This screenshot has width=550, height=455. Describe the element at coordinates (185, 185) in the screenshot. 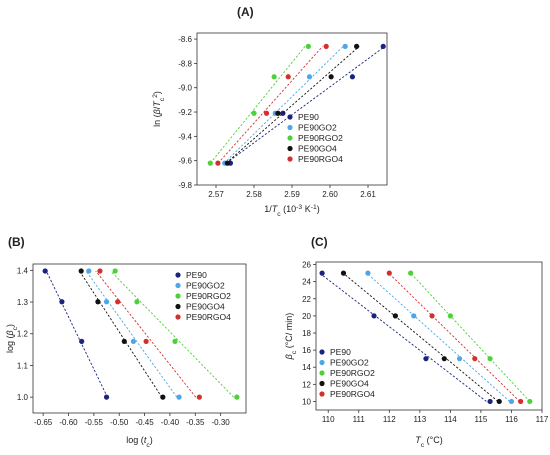

I see `y-tick-label: -9.8` at that location.